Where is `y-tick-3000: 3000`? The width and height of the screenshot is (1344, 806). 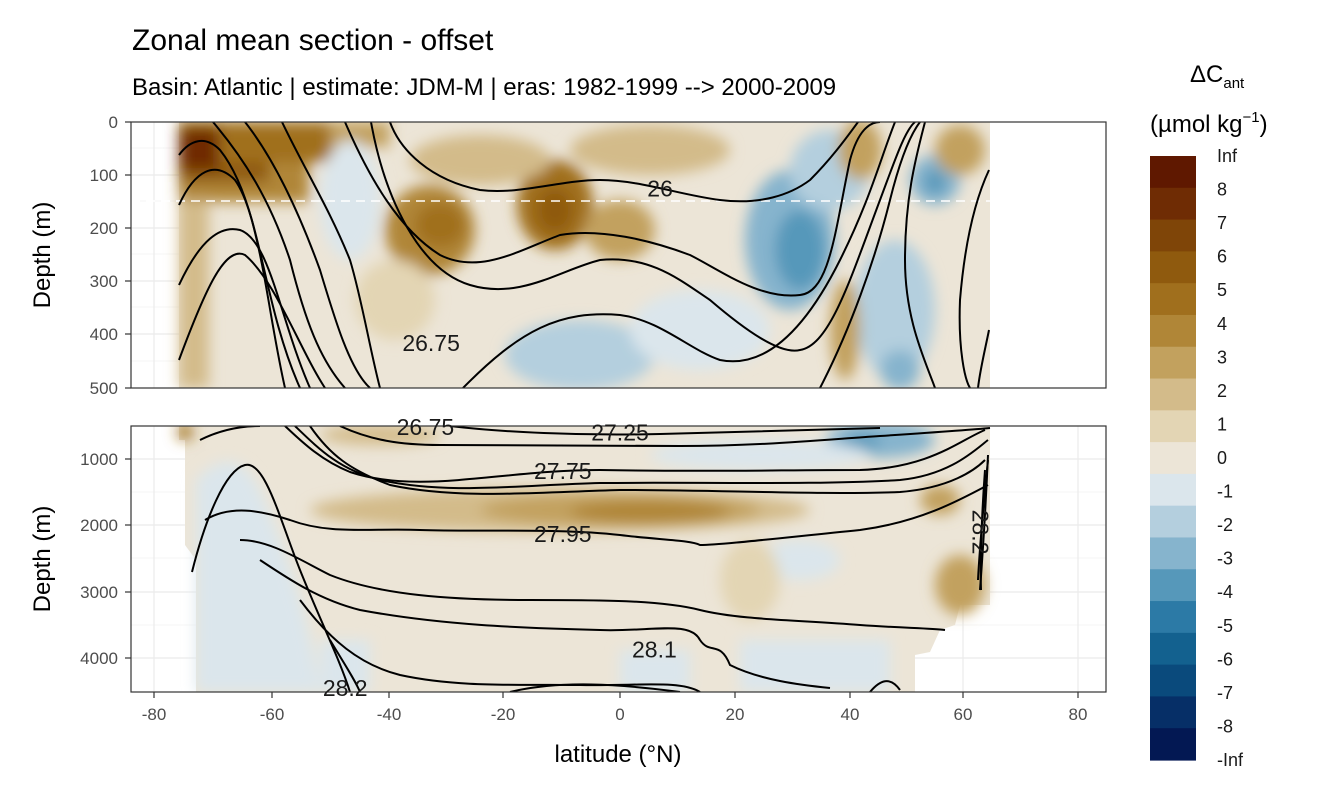
y-tick-3000: 3000 is located at coordinates (99, 592).